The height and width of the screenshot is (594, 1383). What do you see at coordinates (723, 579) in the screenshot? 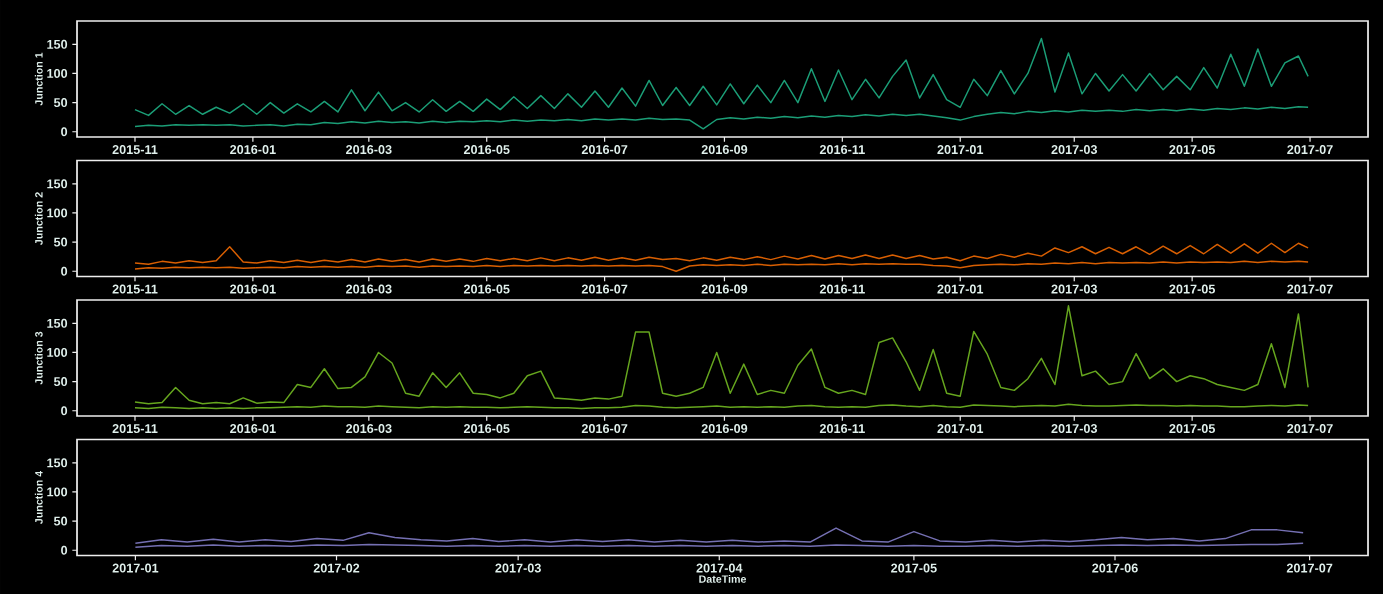
I see `x-axis-title: DateTime` at bounding box center [723, 579].